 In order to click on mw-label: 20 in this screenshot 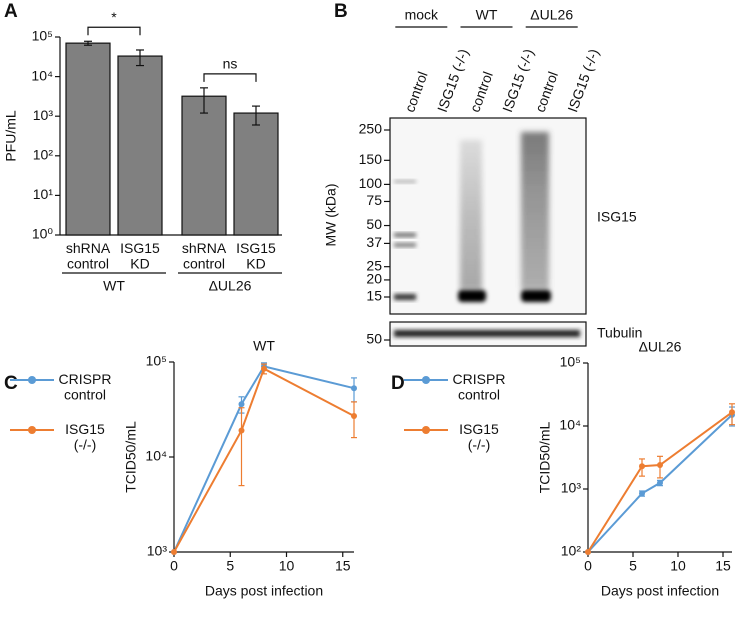, I will do `click(374, 279)`.